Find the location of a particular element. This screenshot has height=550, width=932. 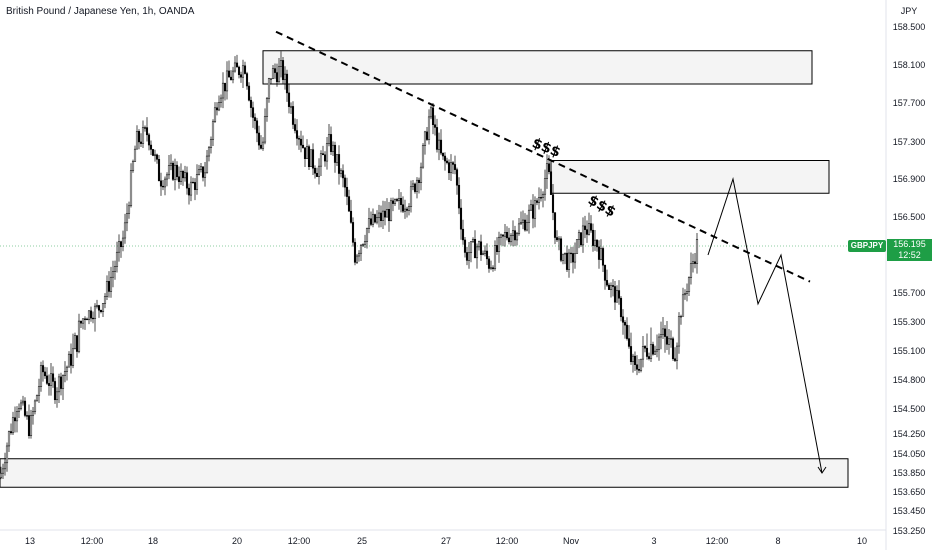

projection-line is located at coordinates (765, 325).